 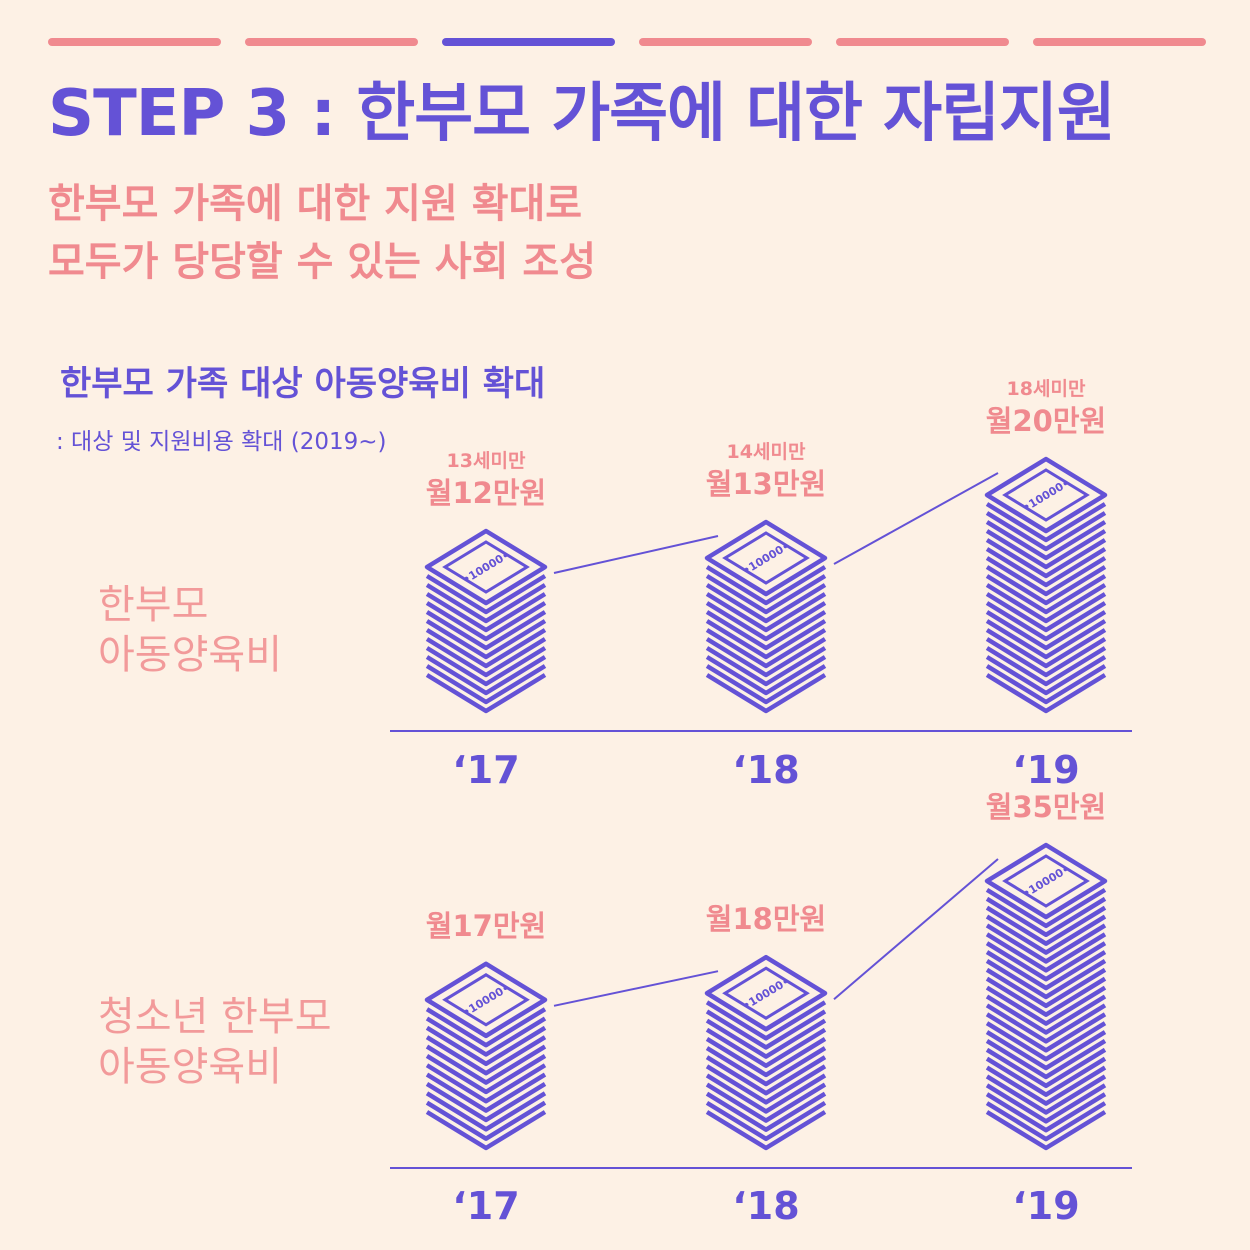 What do you see at coordinates (322, 262) in the screenshot?
I see `subtitle-line-2: 모두가 당당할 수 있는 사회 조성` at bounding box center [322, 262].